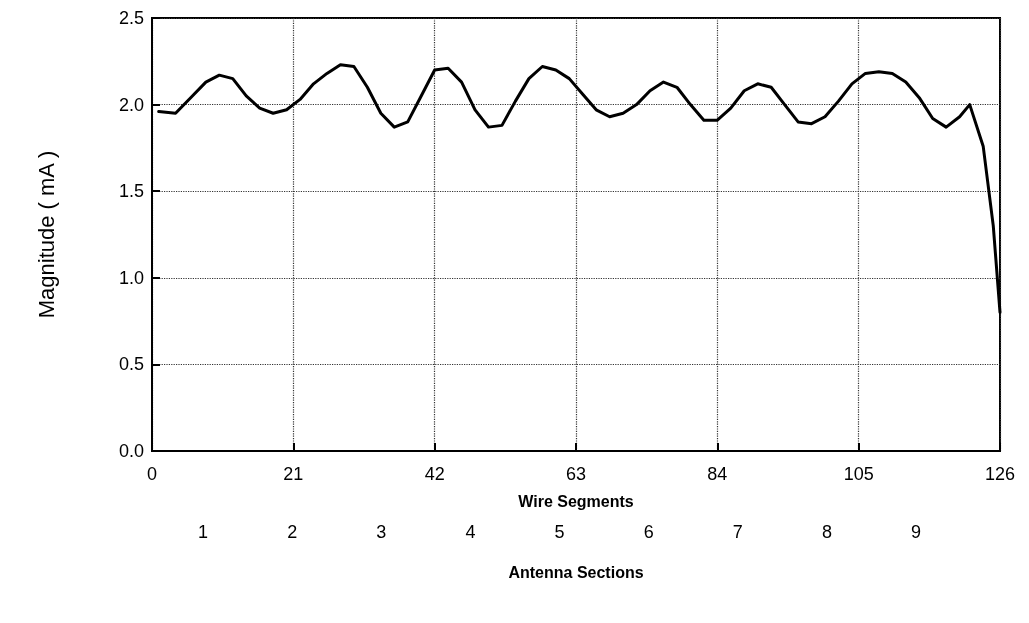 This screenshot has height=623, width=1029. I want to click on x-tick-label: 63, so click(576, 474).